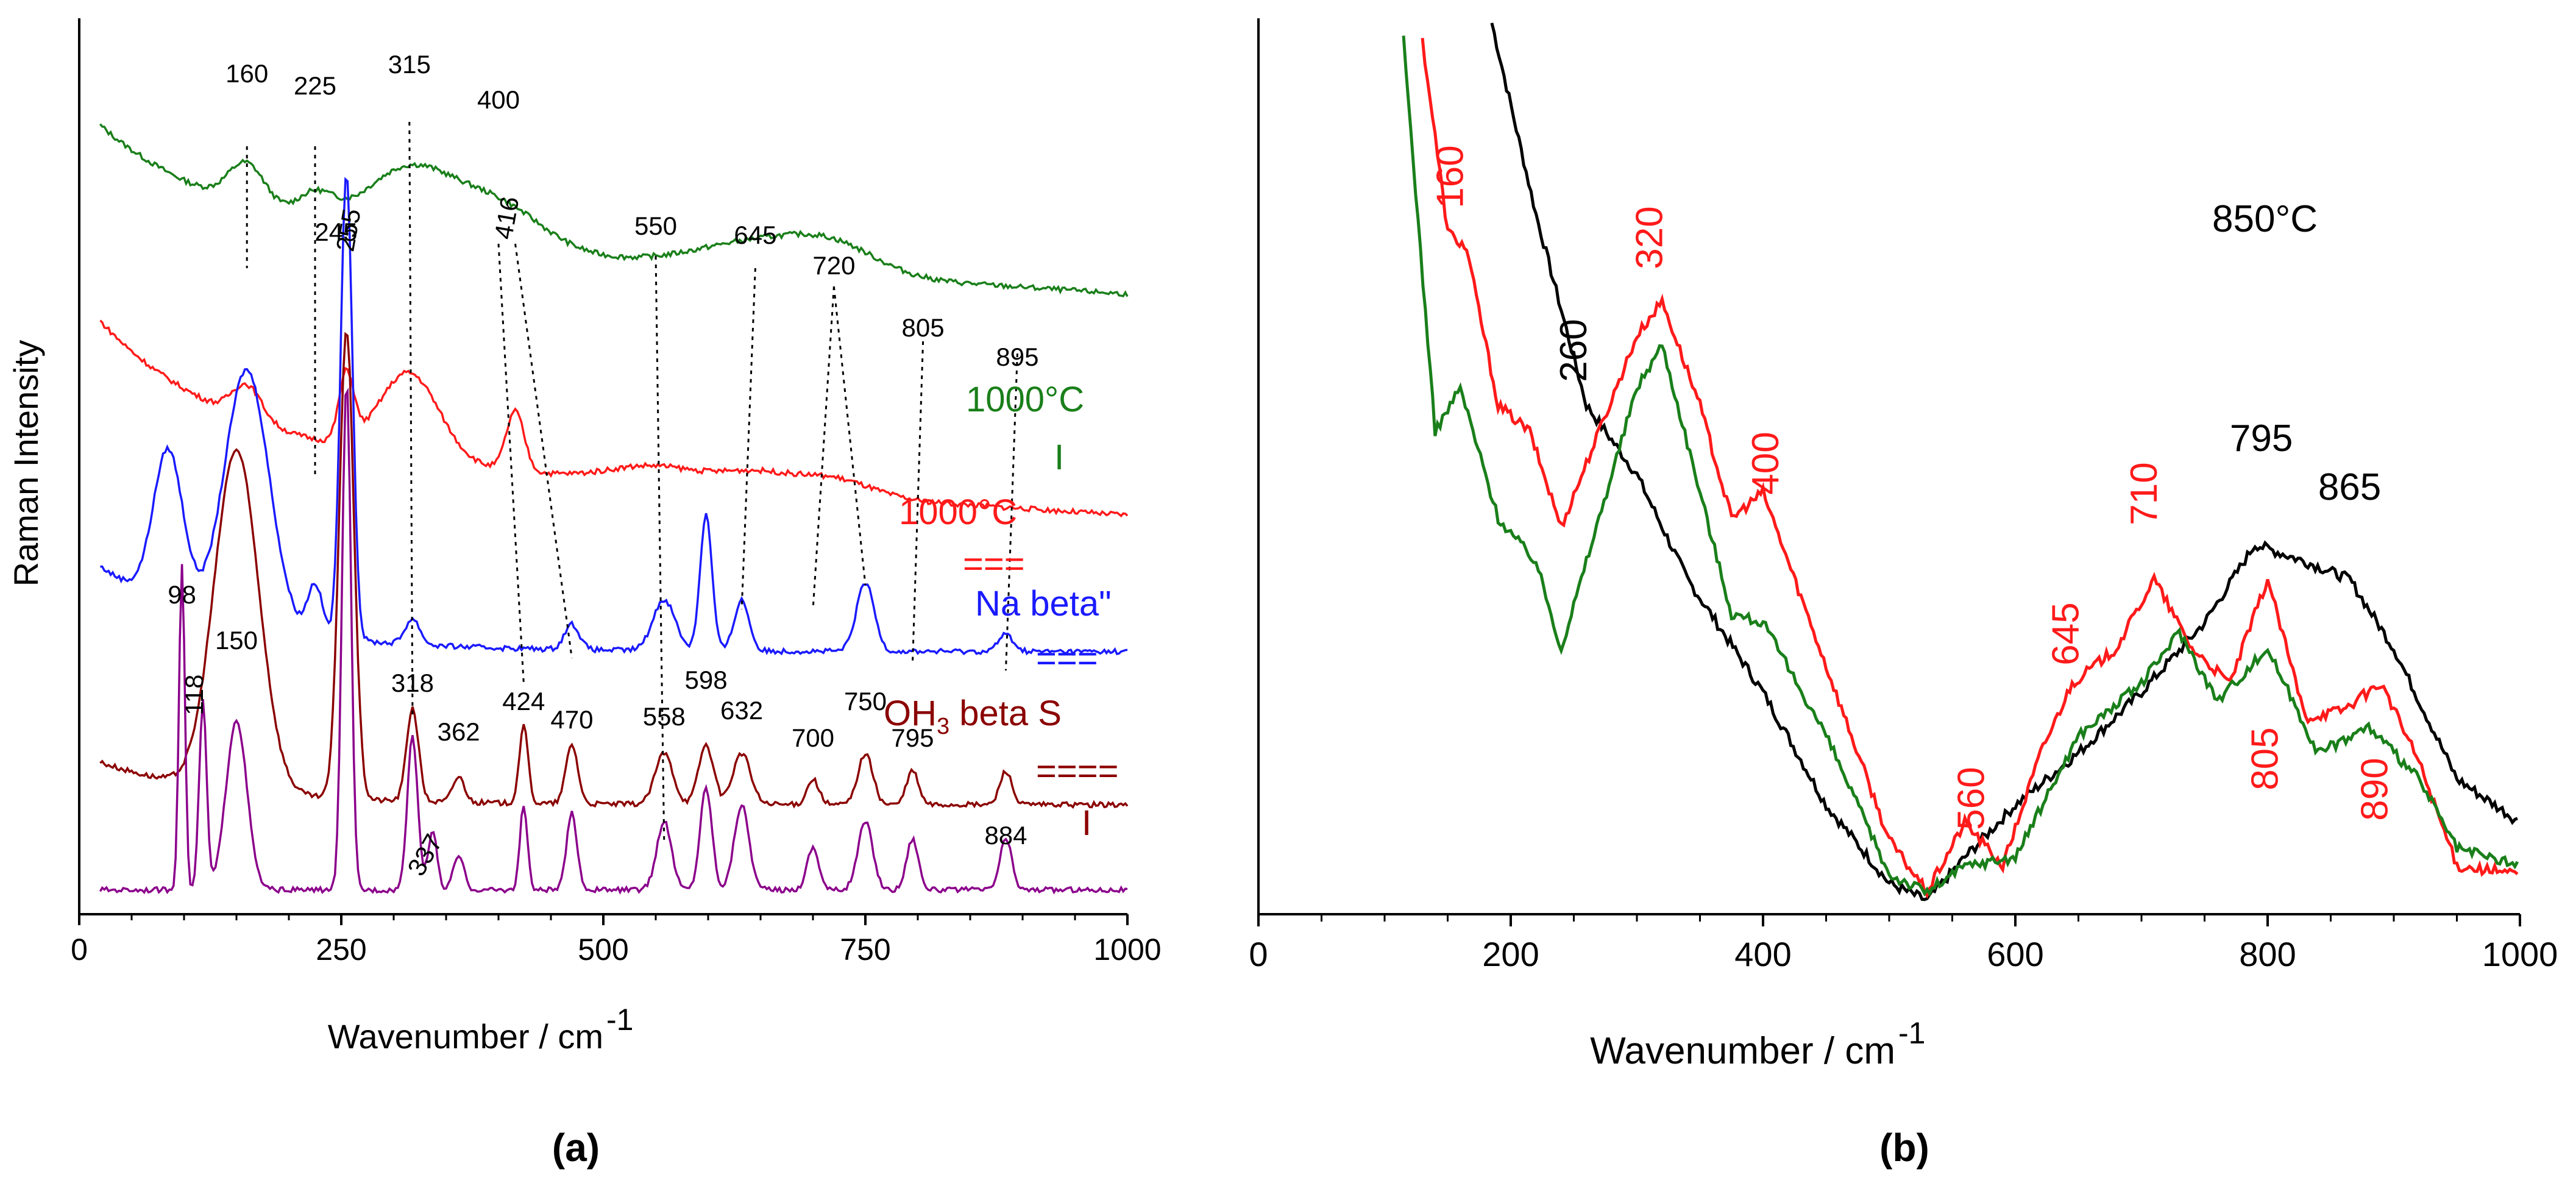  Describe the element at coordinates (1450, 176) in the screenshot. I see `panel-b-label-red: 160` at that location.